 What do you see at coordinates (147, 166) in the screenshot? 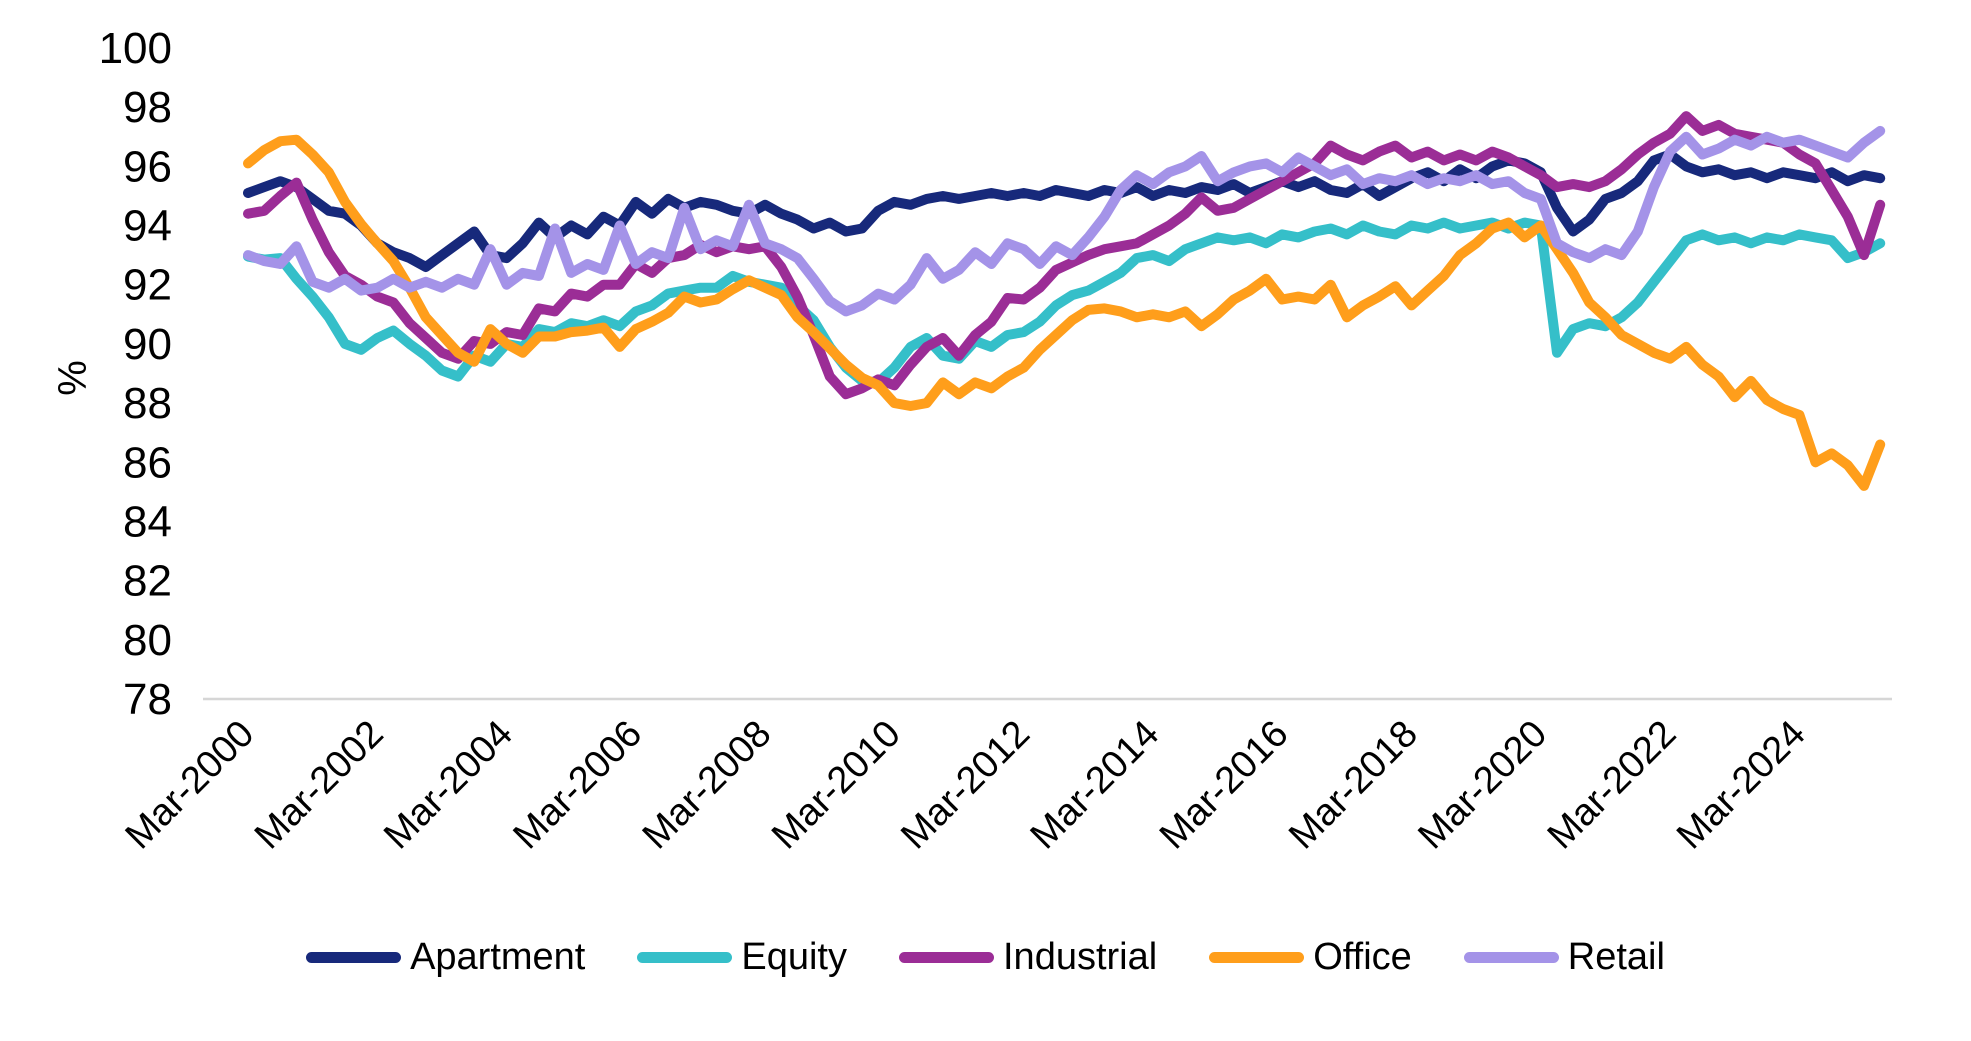
I see `y-axis-tick-label: 96` at bounding box center [147, 166].